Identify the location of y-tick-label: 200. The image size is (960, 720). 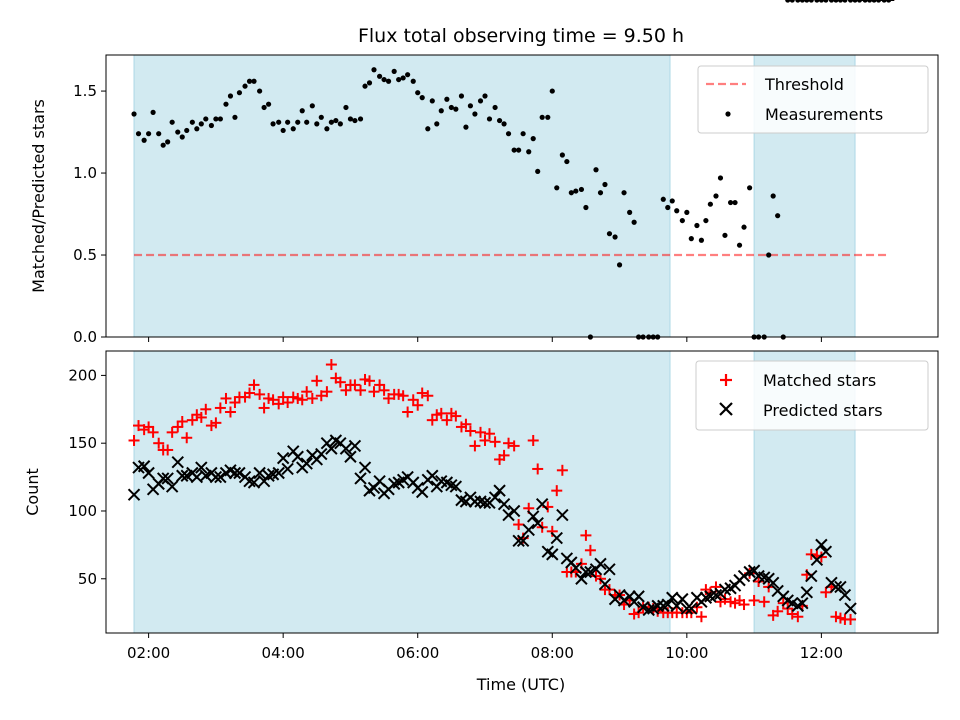
(82, 375).